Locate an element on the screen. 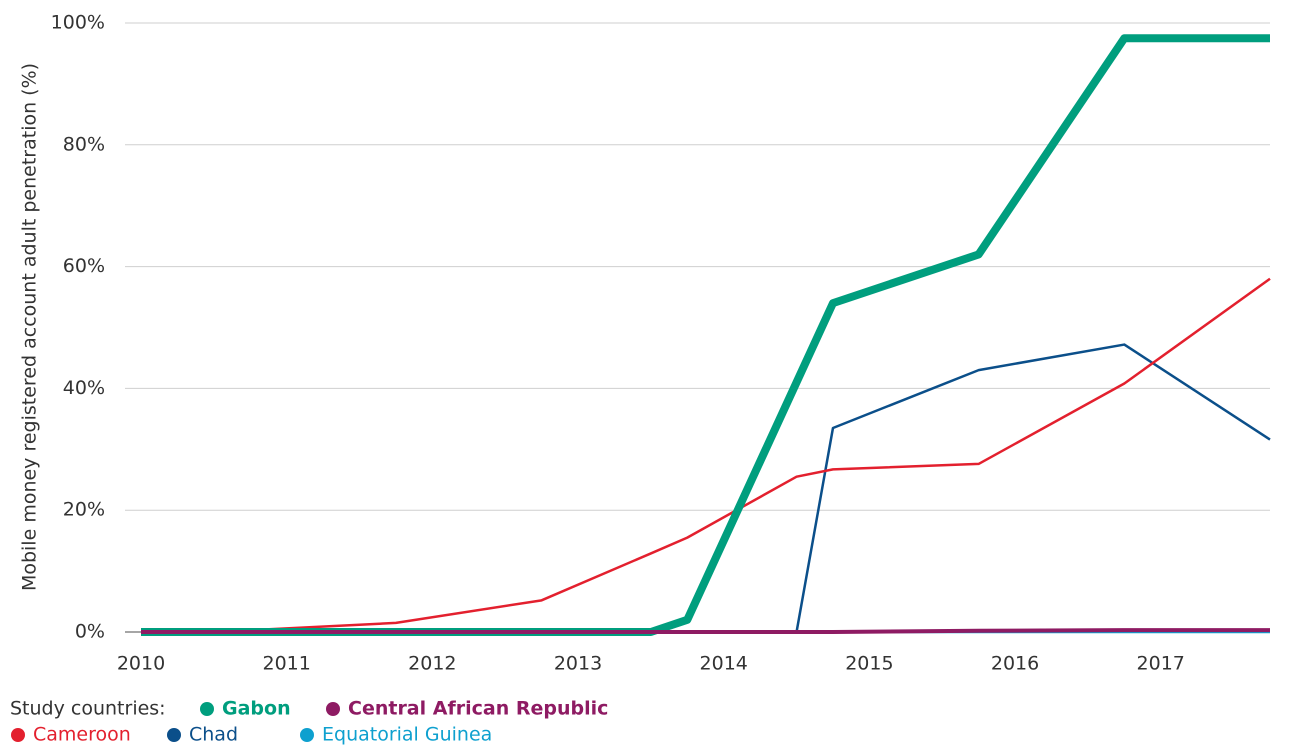 The height and width of the screenshot is (746, 1292). y-tick-label: 80% is located at coordinates (84, 144).